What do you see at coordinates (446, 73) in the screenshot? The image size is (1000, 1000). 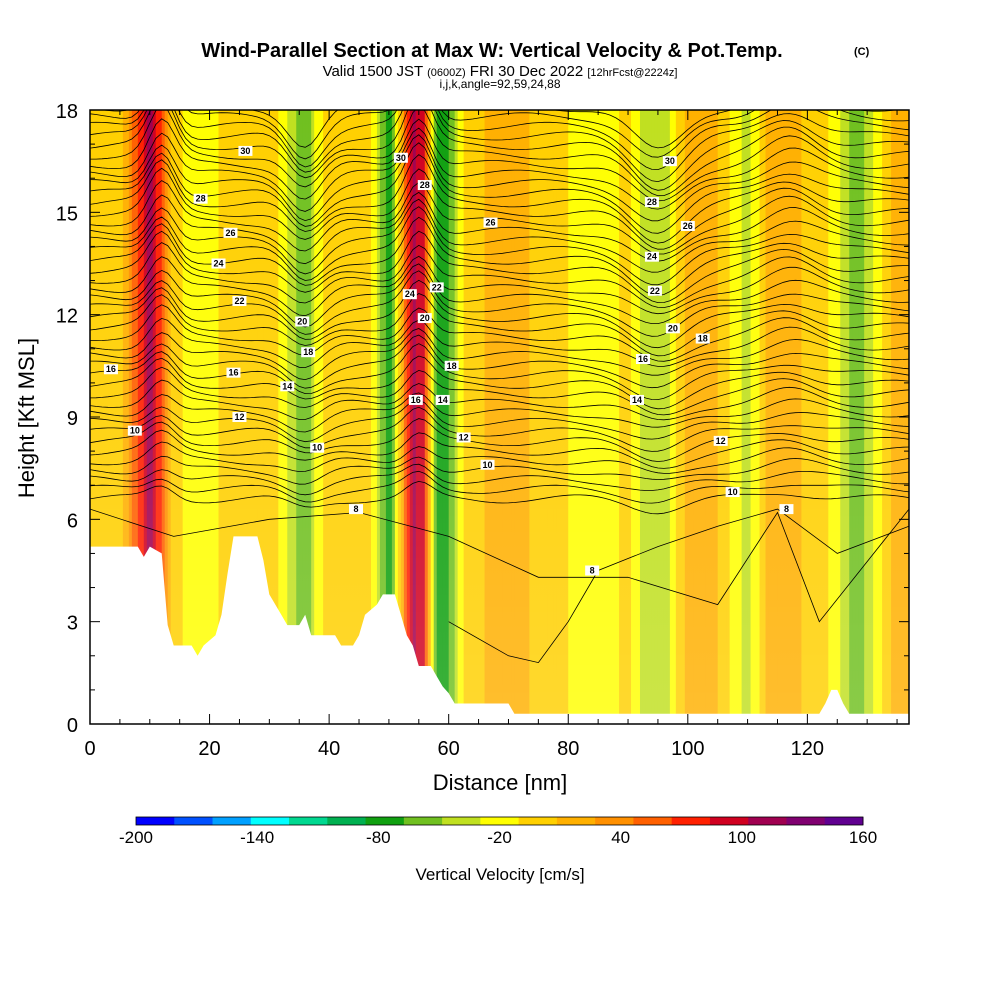 I see `valid-zulu: (0600Z)` at bounding box center [446, 73].